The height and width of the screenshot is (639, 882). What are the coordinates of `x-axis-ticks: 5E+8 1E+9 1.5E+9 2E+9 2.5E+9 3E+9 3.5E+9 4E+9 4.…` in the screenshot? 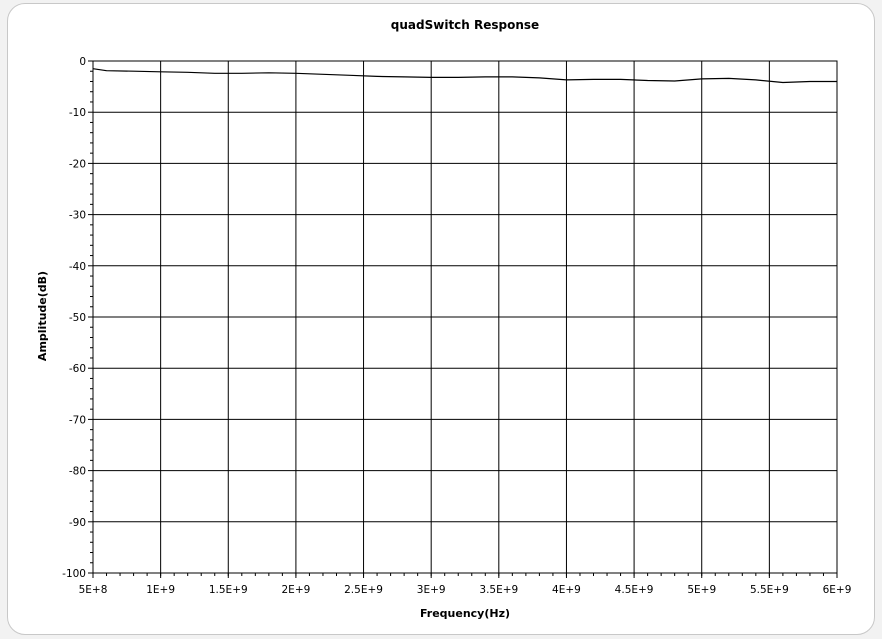 It's located at (465, 584).